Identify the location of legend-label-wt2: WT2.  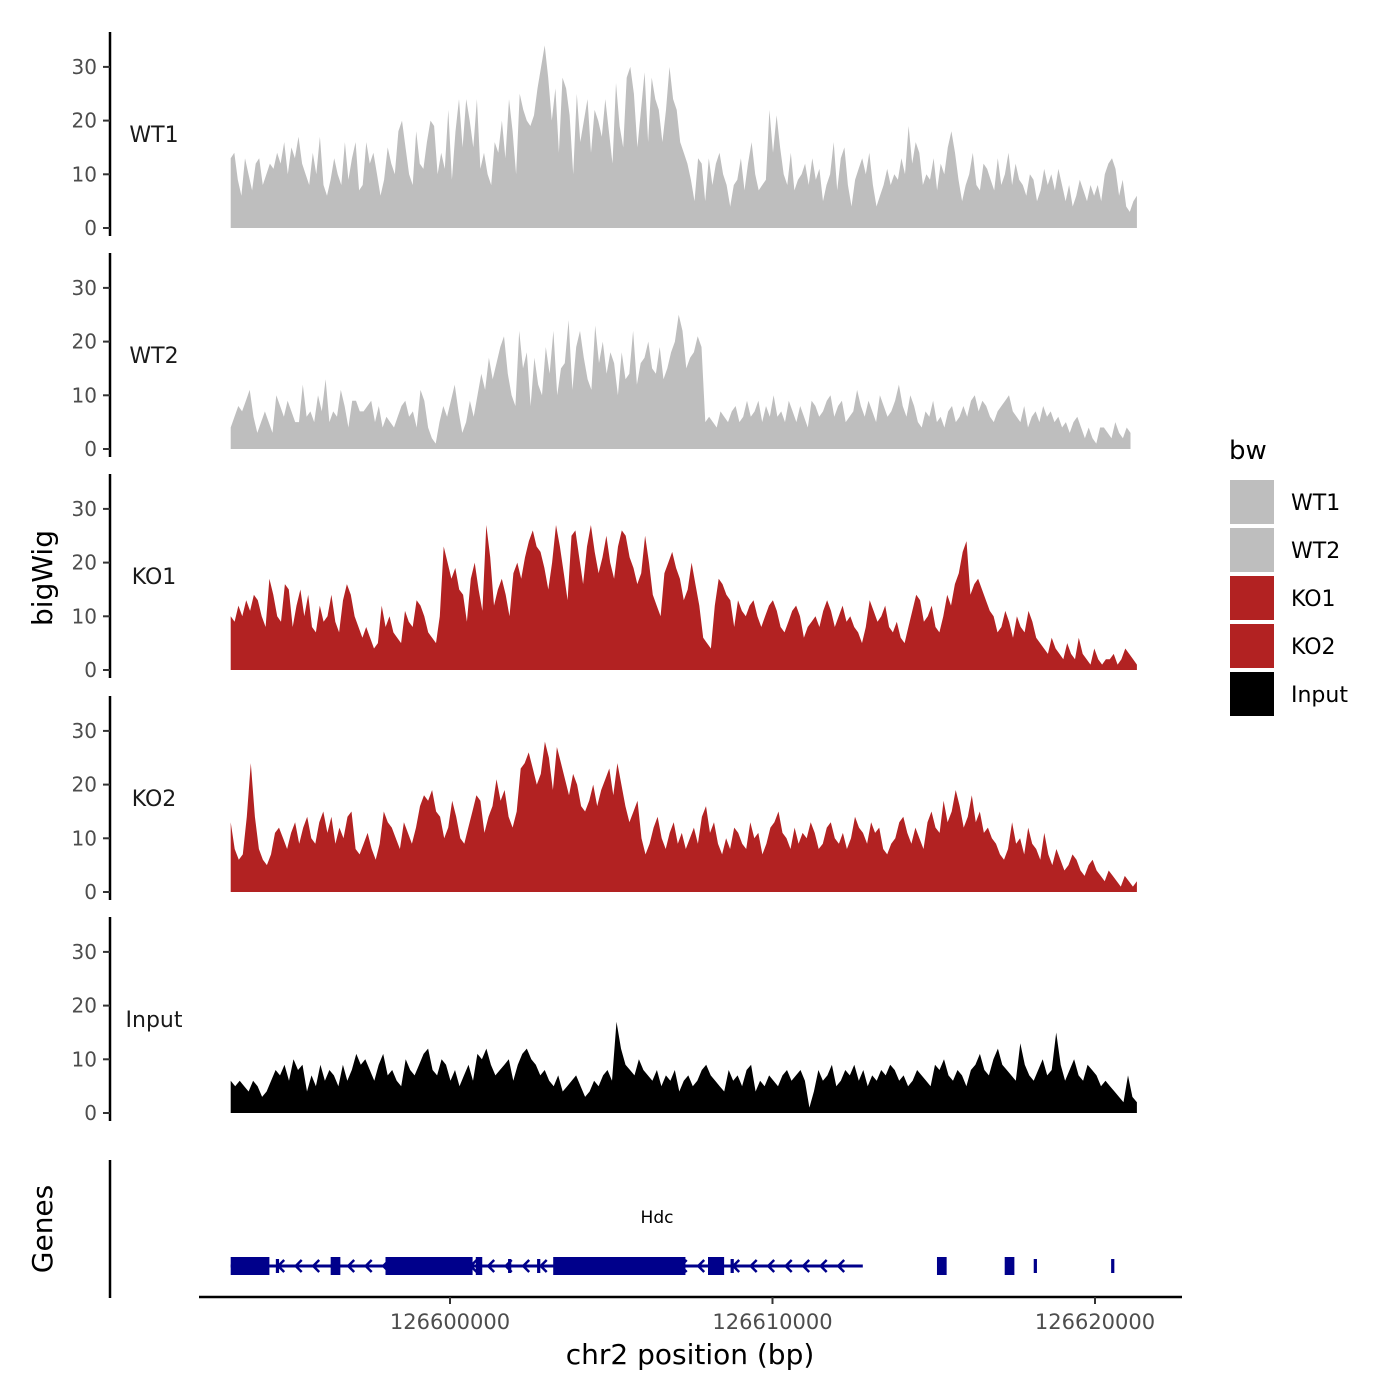
(1315, 551).